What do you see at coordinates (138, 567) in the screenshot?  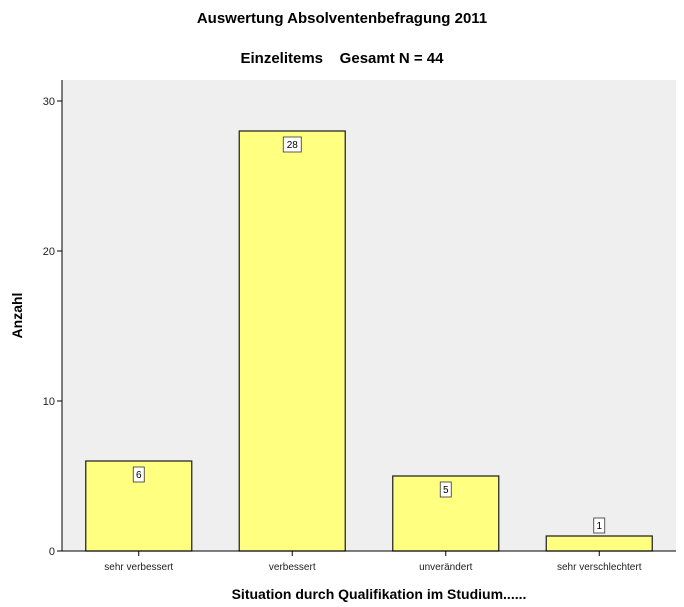 I see `x-tick-label: sehr verbessert` at bounding box center [138, 567].